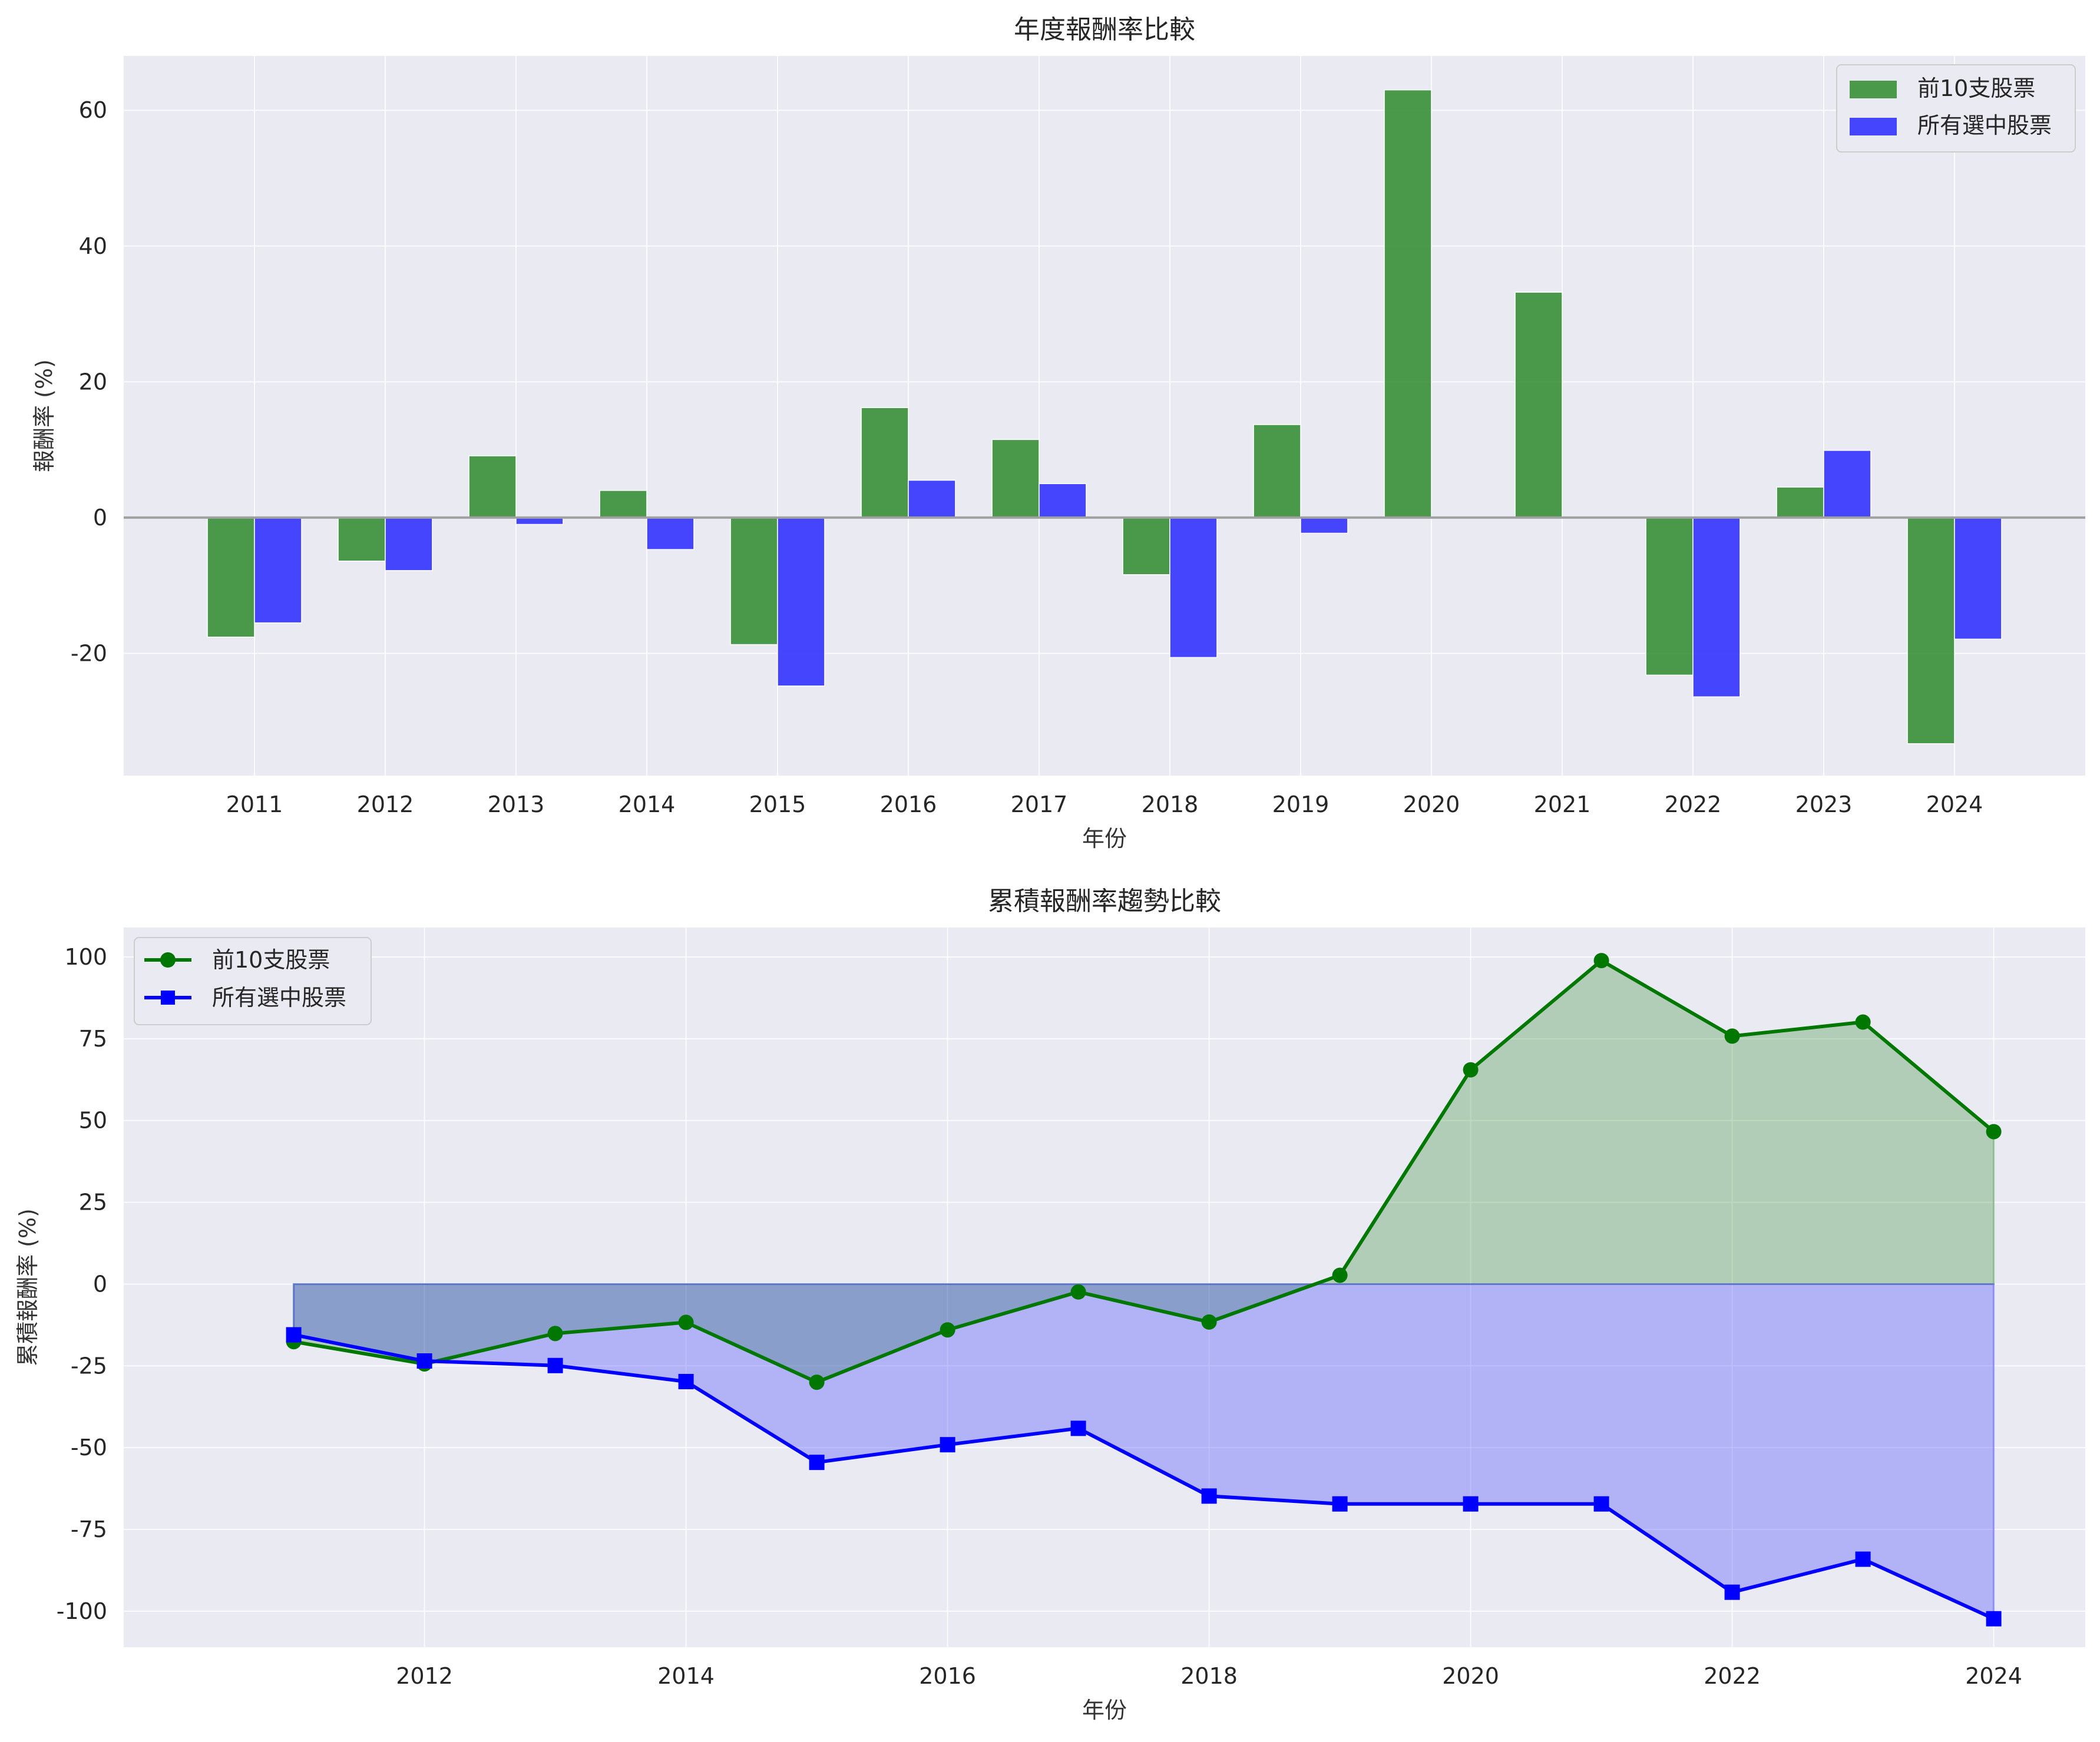  Describe the element at coordinates (1976, 88) in the screenshot. I see `annual-legend-label-top10: 前10支股票` at that location.